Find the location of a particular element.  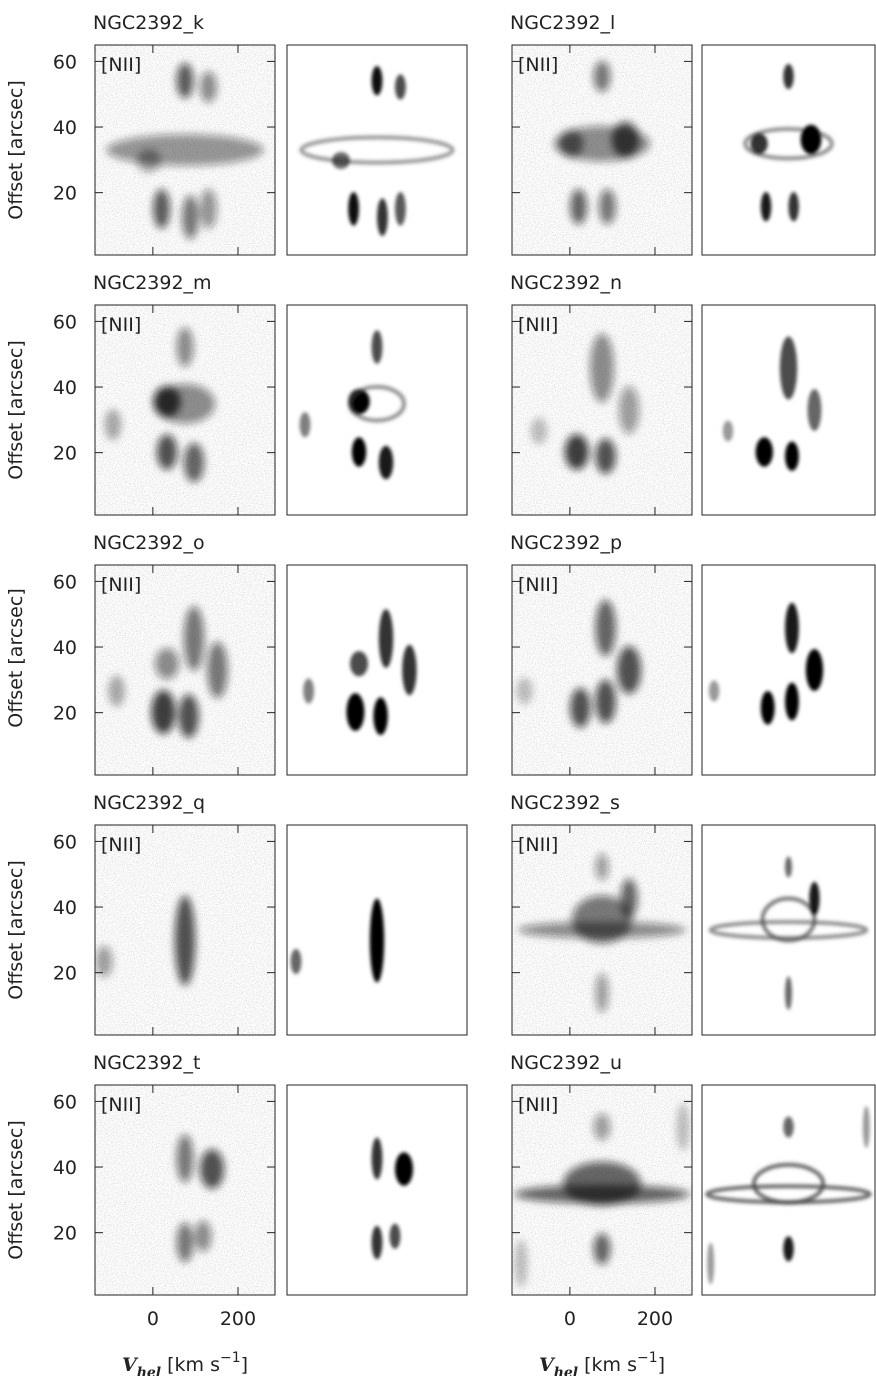

panel-title: NGC2392_k is located at coordinates (148, 23).